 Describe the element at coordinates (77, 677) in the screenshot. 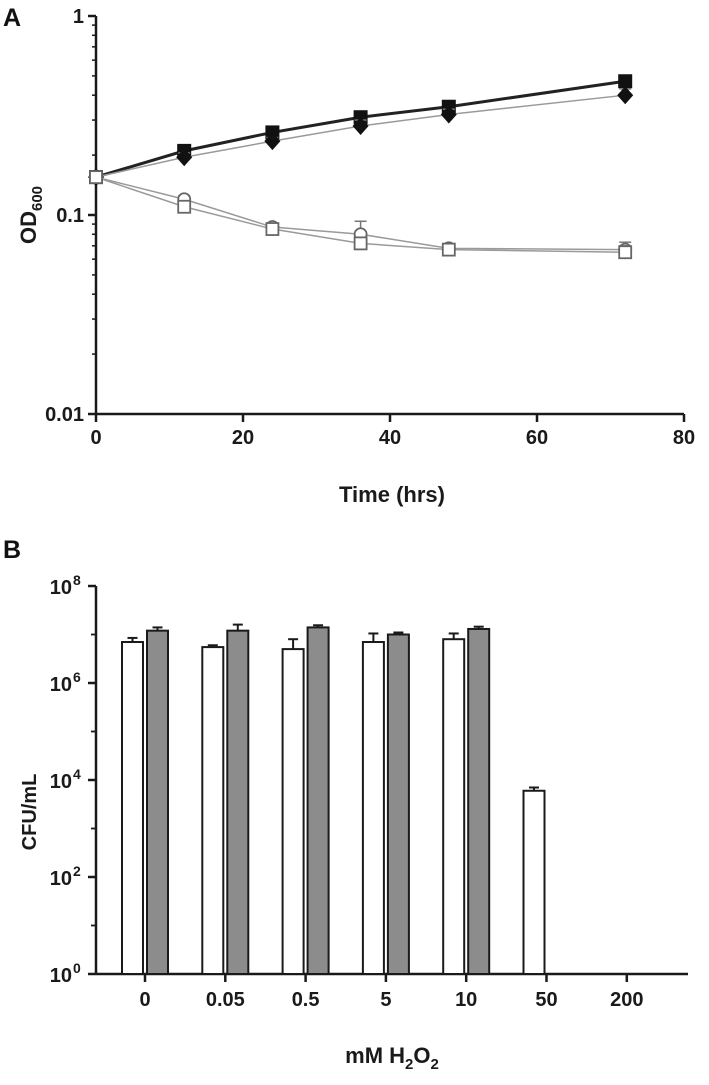

I see `panel-b-y-tick-exponent: 6` at that location.